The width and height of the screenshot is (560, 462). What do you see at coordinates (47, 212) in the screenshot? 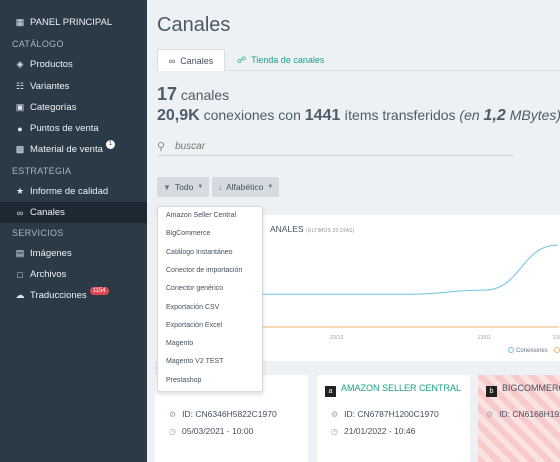
I see `sidebar-item-label: Canales` at bounding box center [47, 212].